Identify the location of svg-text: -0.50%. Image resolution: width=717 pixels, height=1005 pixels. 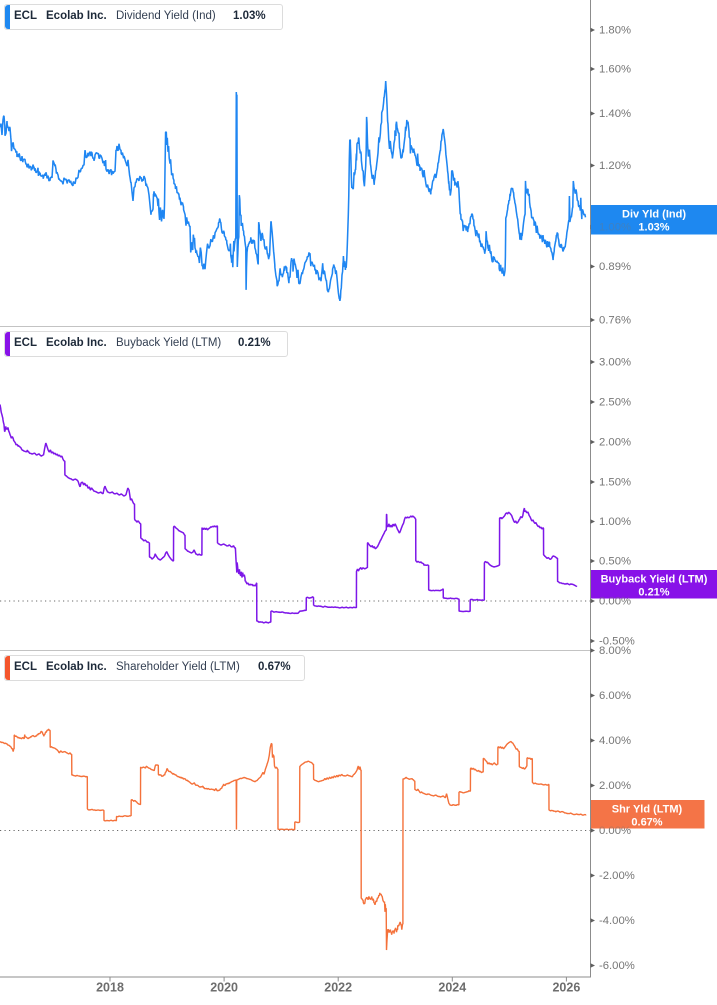
(617, 642).